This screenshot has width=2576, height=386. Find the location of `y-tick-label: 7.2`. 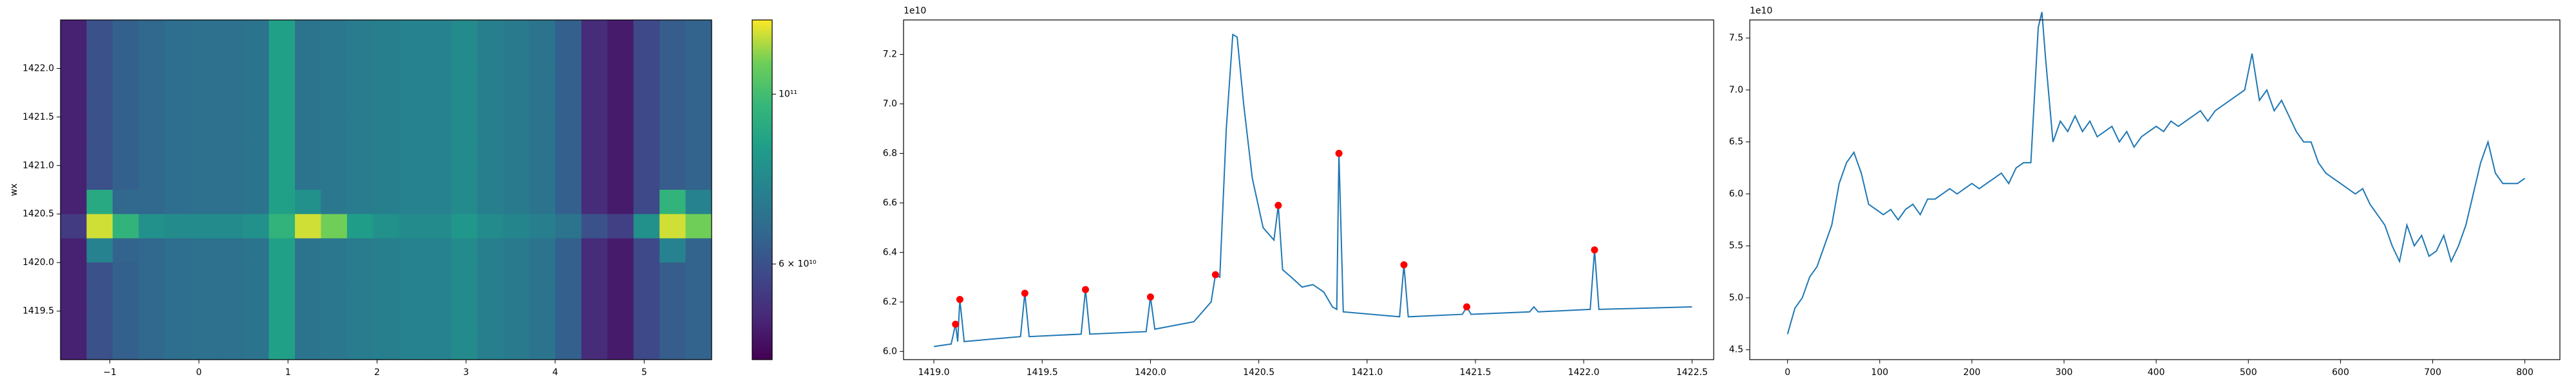

y-tick-label: 7.2 is located at coordinates (890, 54).